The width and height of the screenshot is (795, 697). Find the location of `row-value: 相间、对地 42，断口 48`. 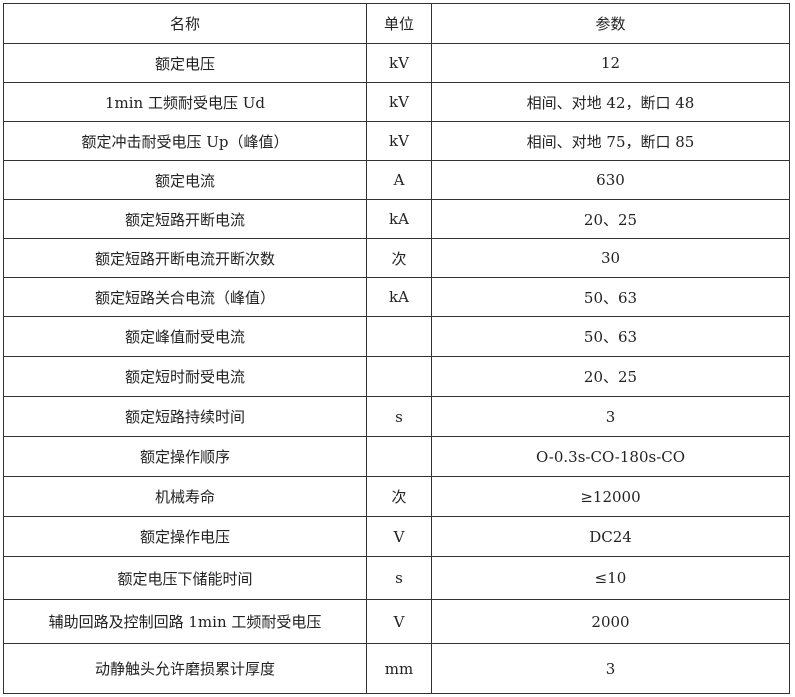

row-value: 相间、对地 42，断口 48 is located at coordinates (610, 102).